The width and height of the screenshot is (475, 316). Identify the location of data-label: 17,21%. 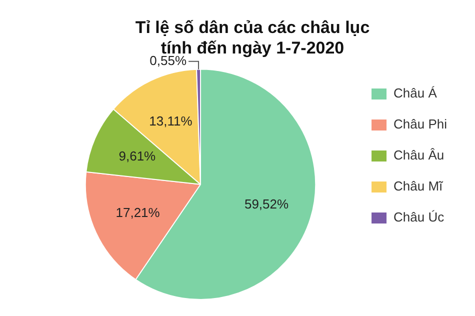
(138, 212).